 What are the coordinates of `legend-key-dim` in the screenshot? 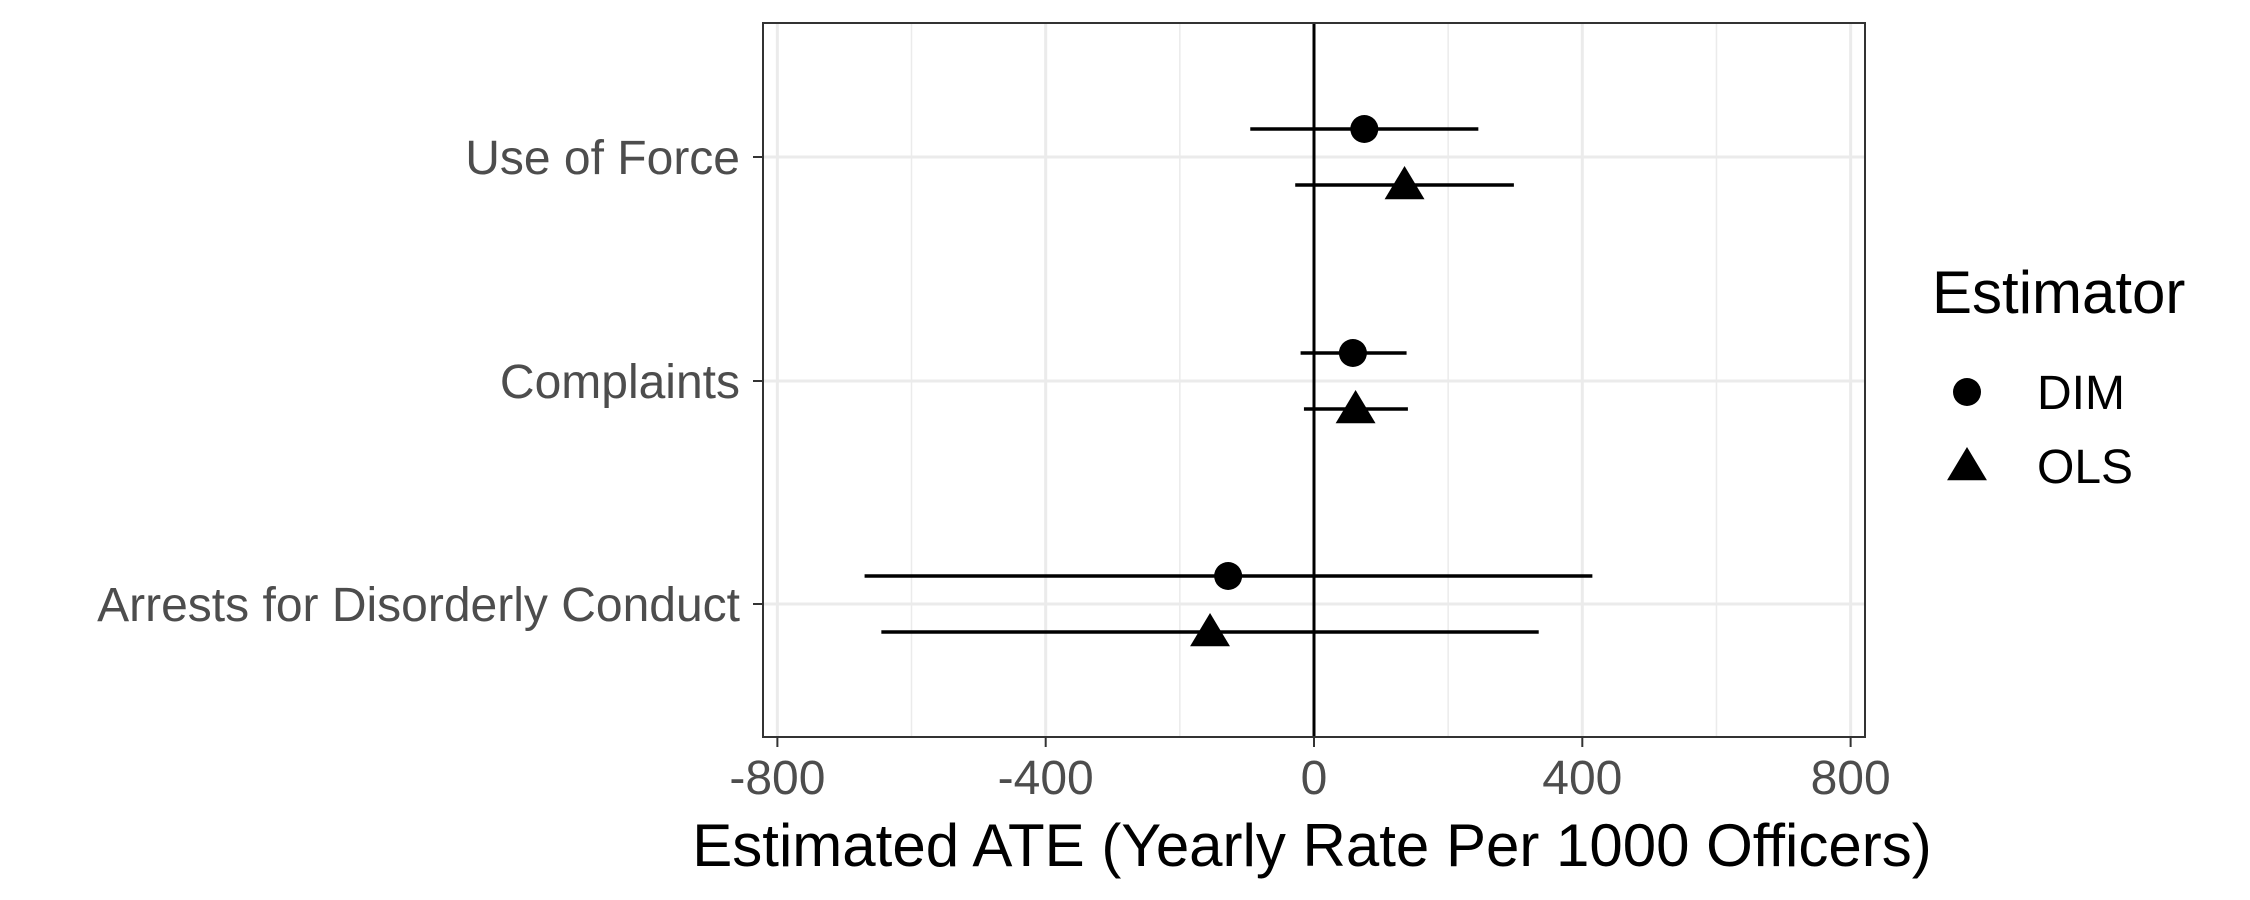 It's located at (1967, 392).